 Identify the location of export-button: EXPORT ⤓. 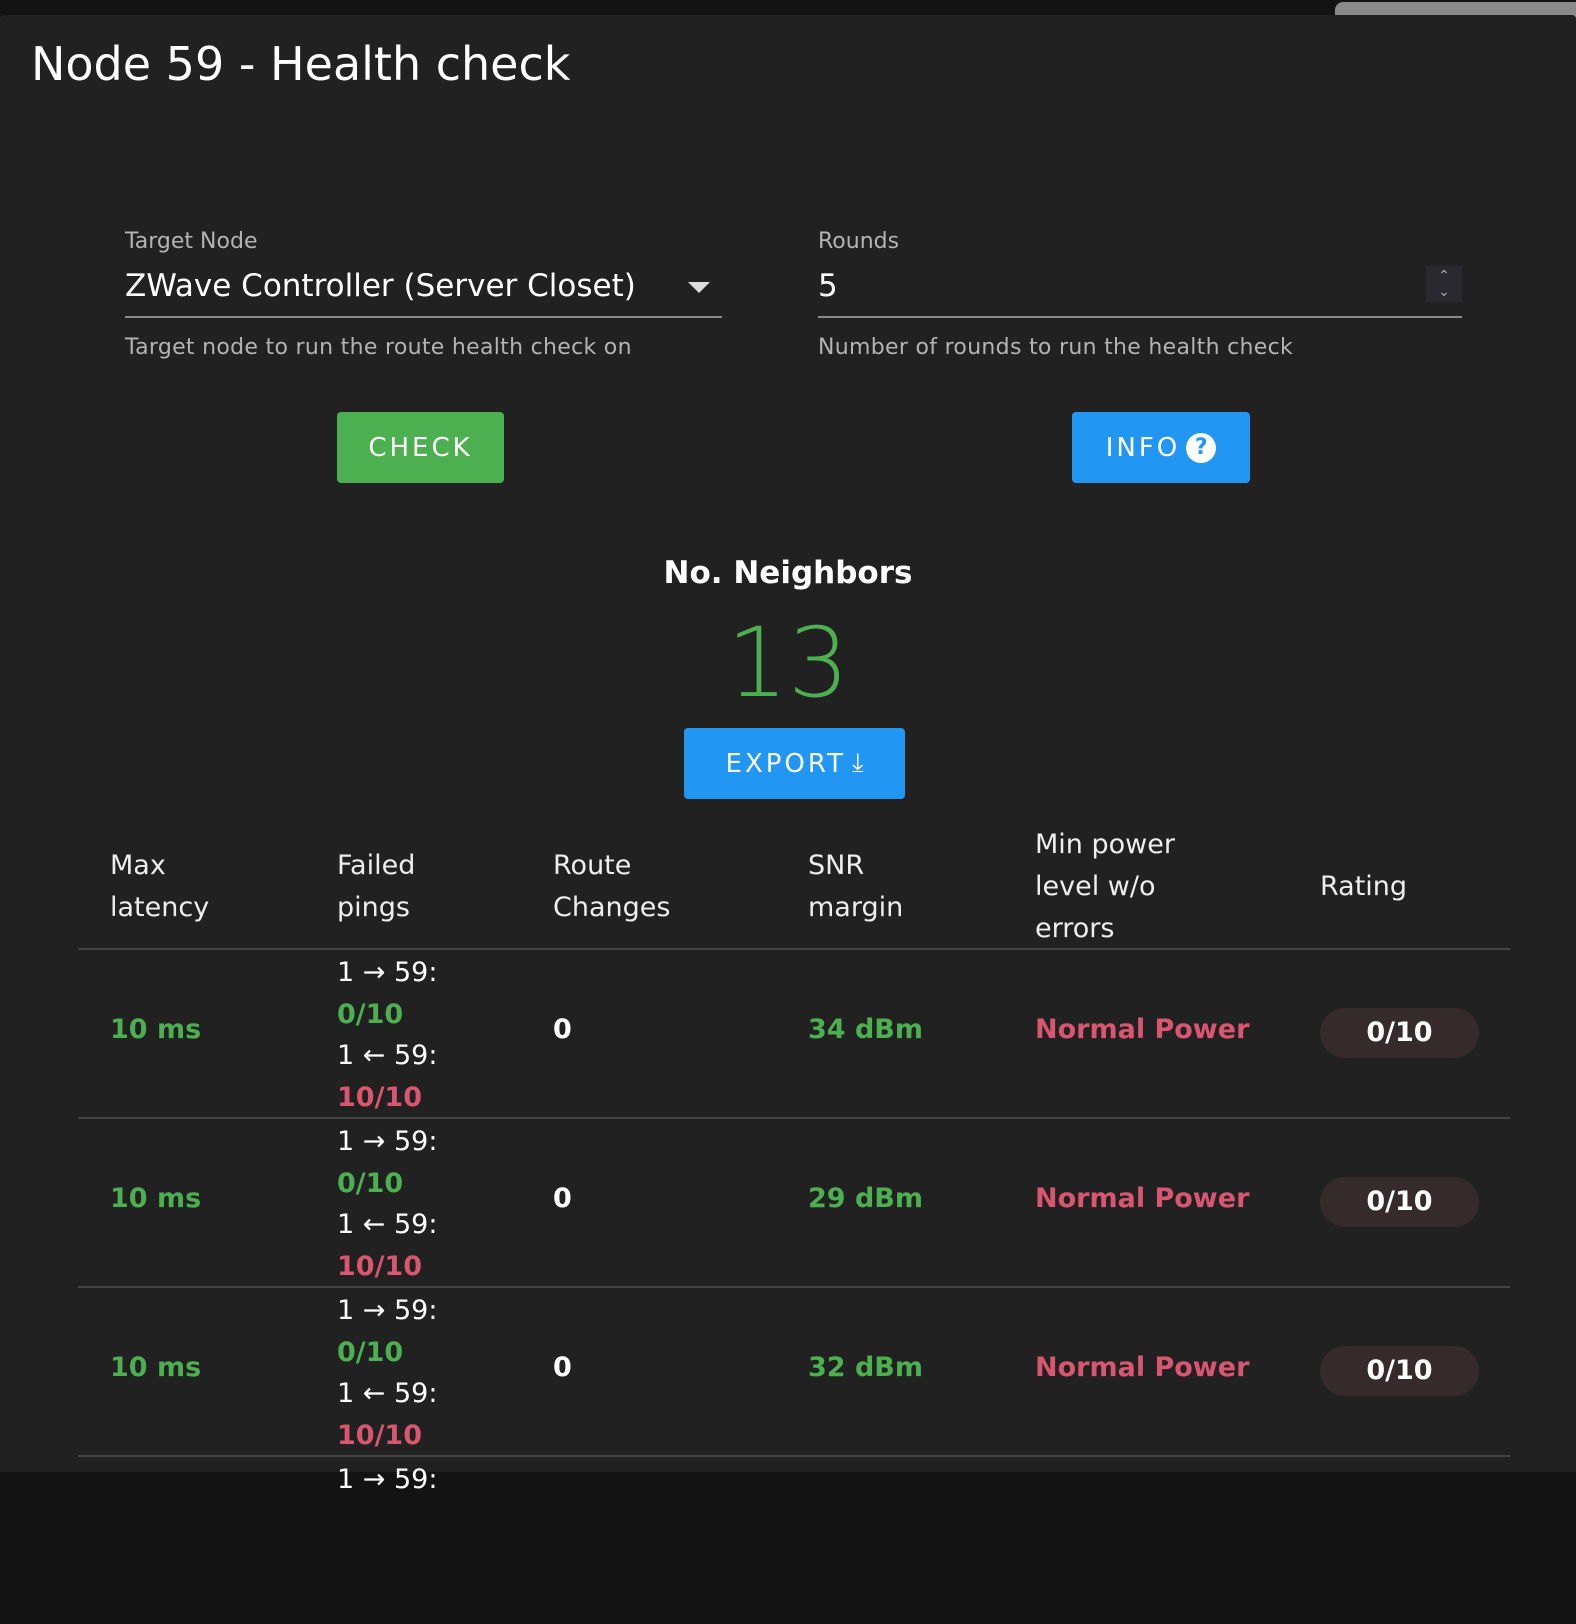
(794, 763).